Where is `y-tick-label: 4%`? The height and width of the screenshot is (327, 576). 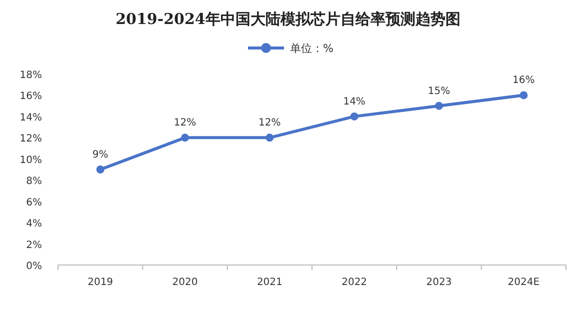 y-tick-label: 4% is located at coordinates (34, 224).